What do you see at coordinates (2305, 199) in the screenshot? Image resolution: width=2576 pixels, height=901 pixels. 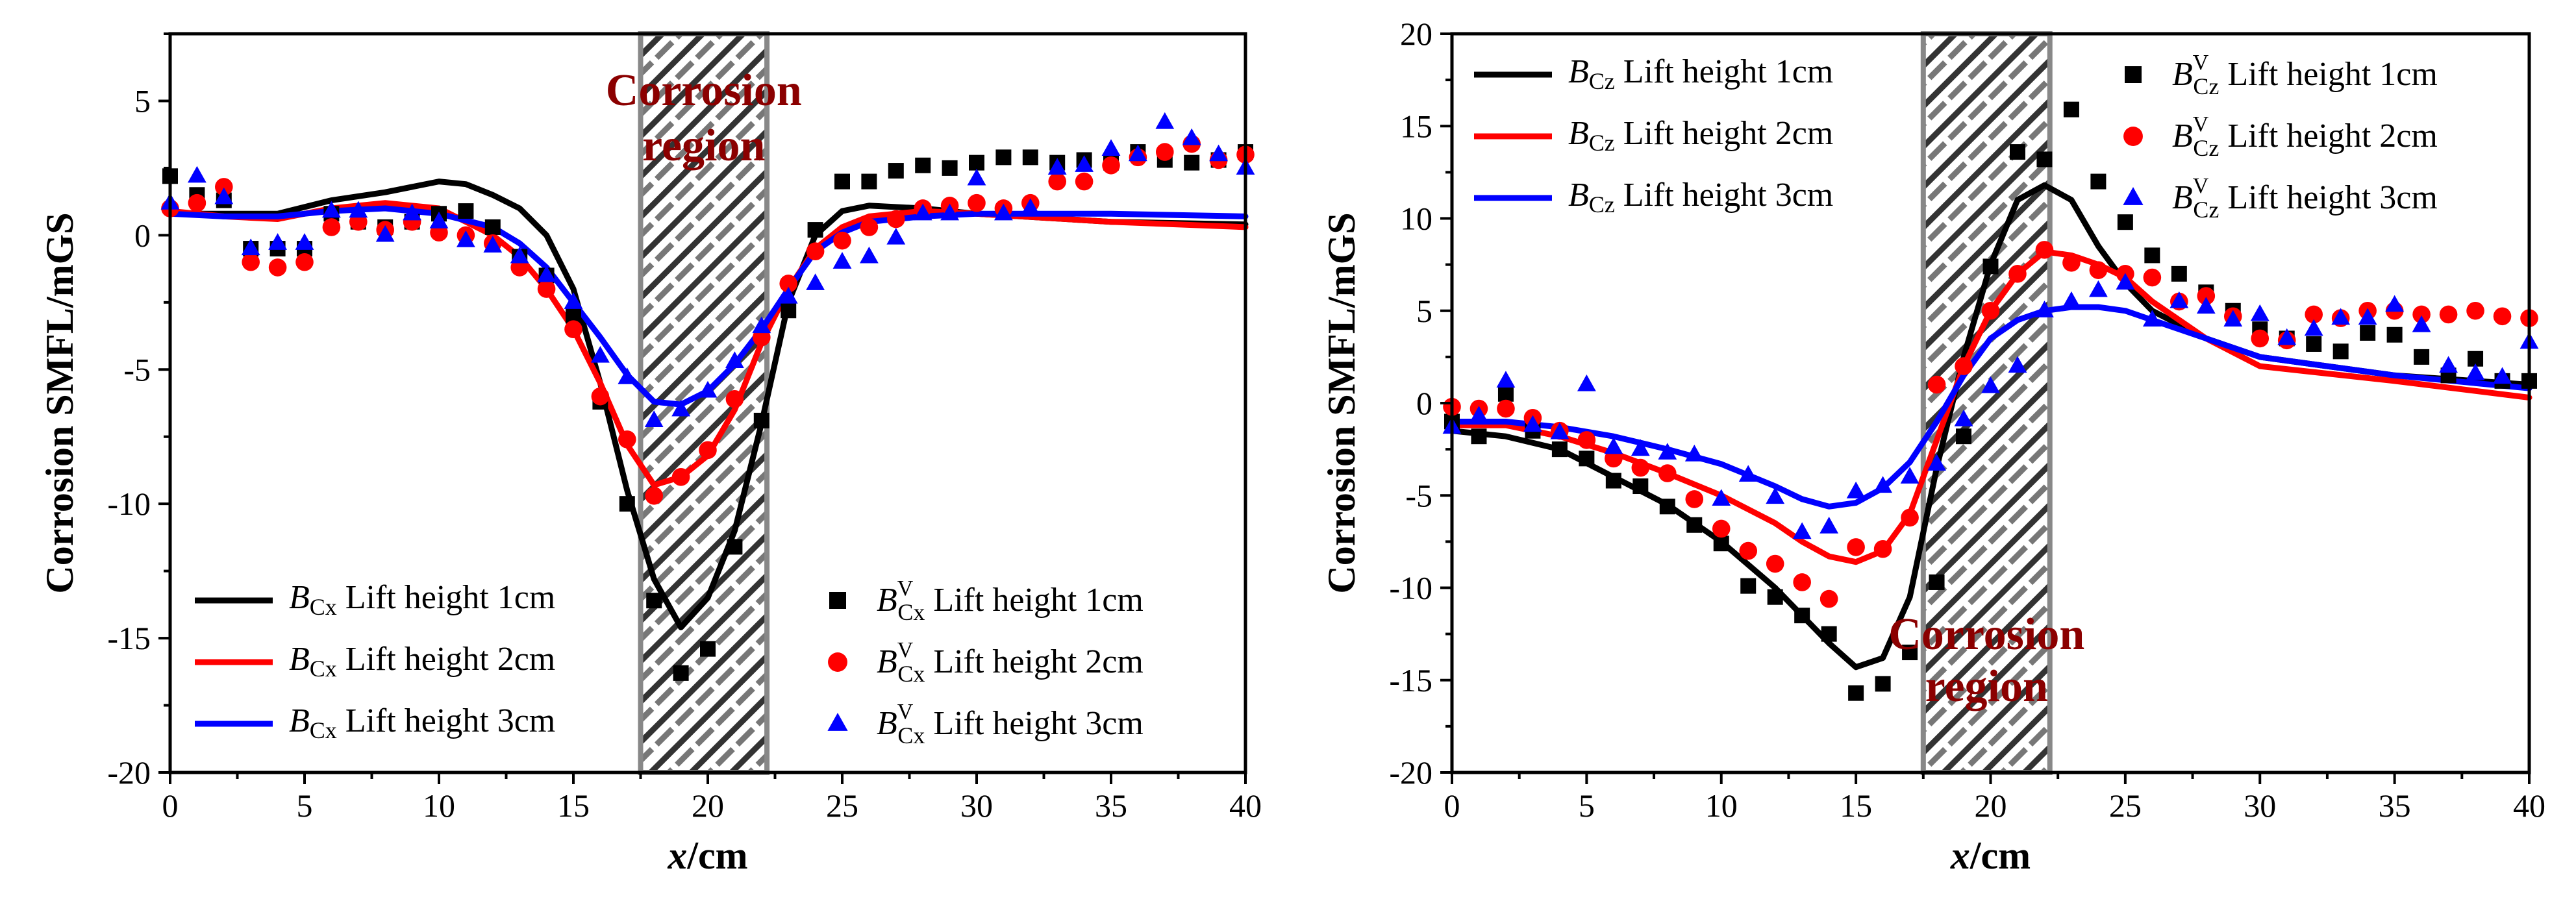 I see `legend-label: BV Cz Lift height 3cm` at bounding box center [2305, 199].